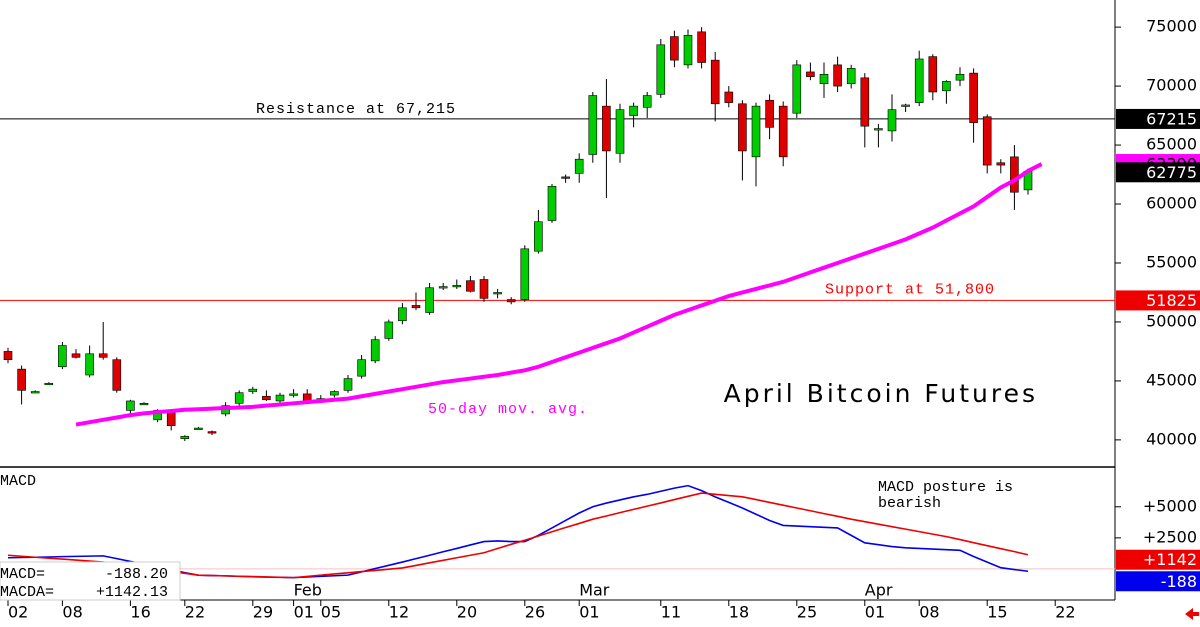 The width and height of the screenshot is (1200, 627). I want to click on month-label: Feb, so click(308, 590).